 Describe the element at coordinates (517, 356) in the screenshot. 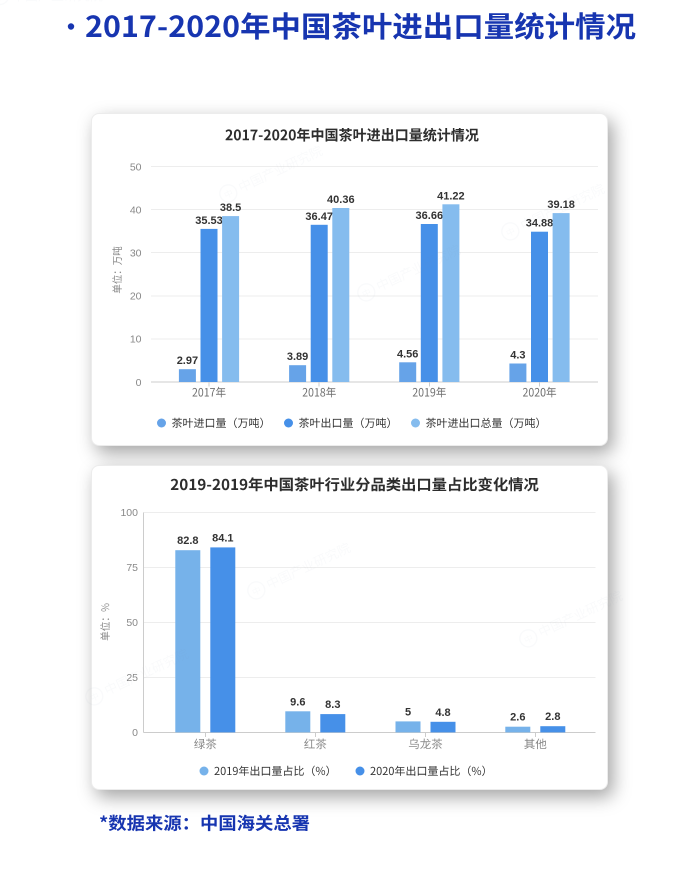

I see `svg-text: 4.3` at that location.